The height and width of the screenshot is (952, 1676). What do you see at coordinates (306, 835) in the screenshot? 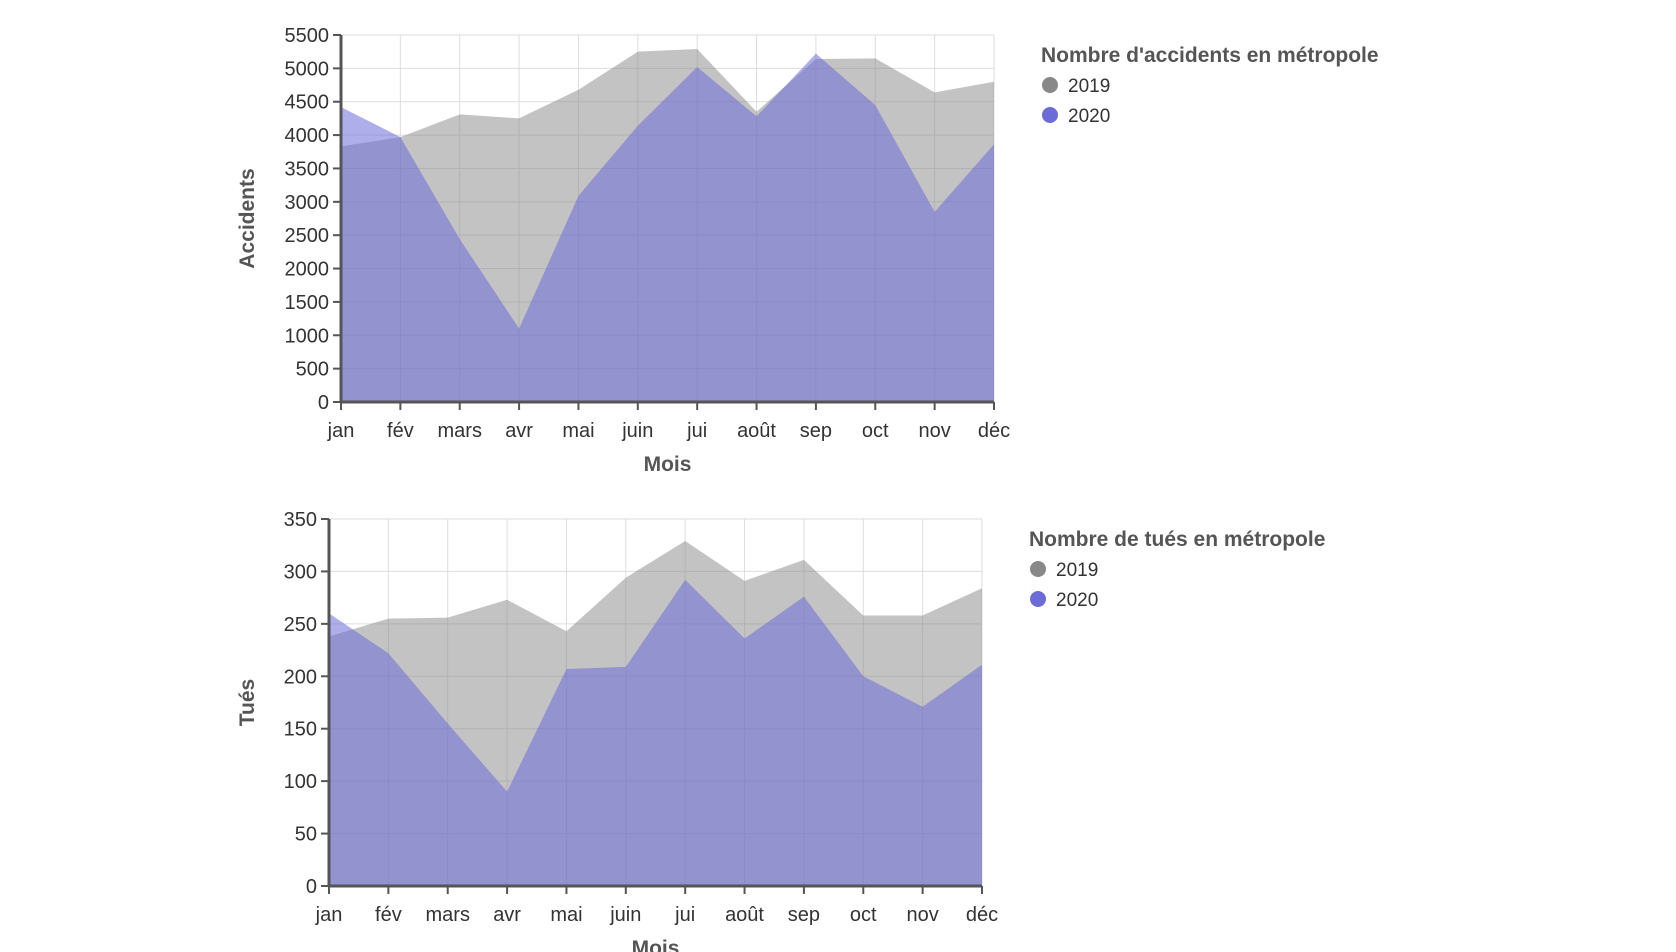
I see `y-tick-label: 50` at bounding box center [306, 835].